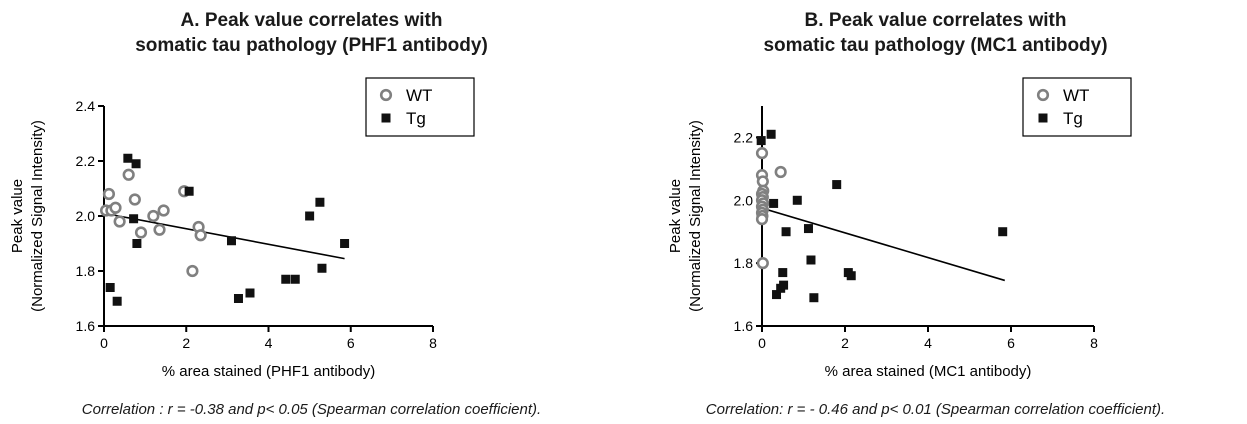 The height and width of the screenshot is (424, 1247). What do you see at coordinates (86, 106) in the screenshot?
I see `y-tick-label: 2.4` at bounding box center [86, 106].